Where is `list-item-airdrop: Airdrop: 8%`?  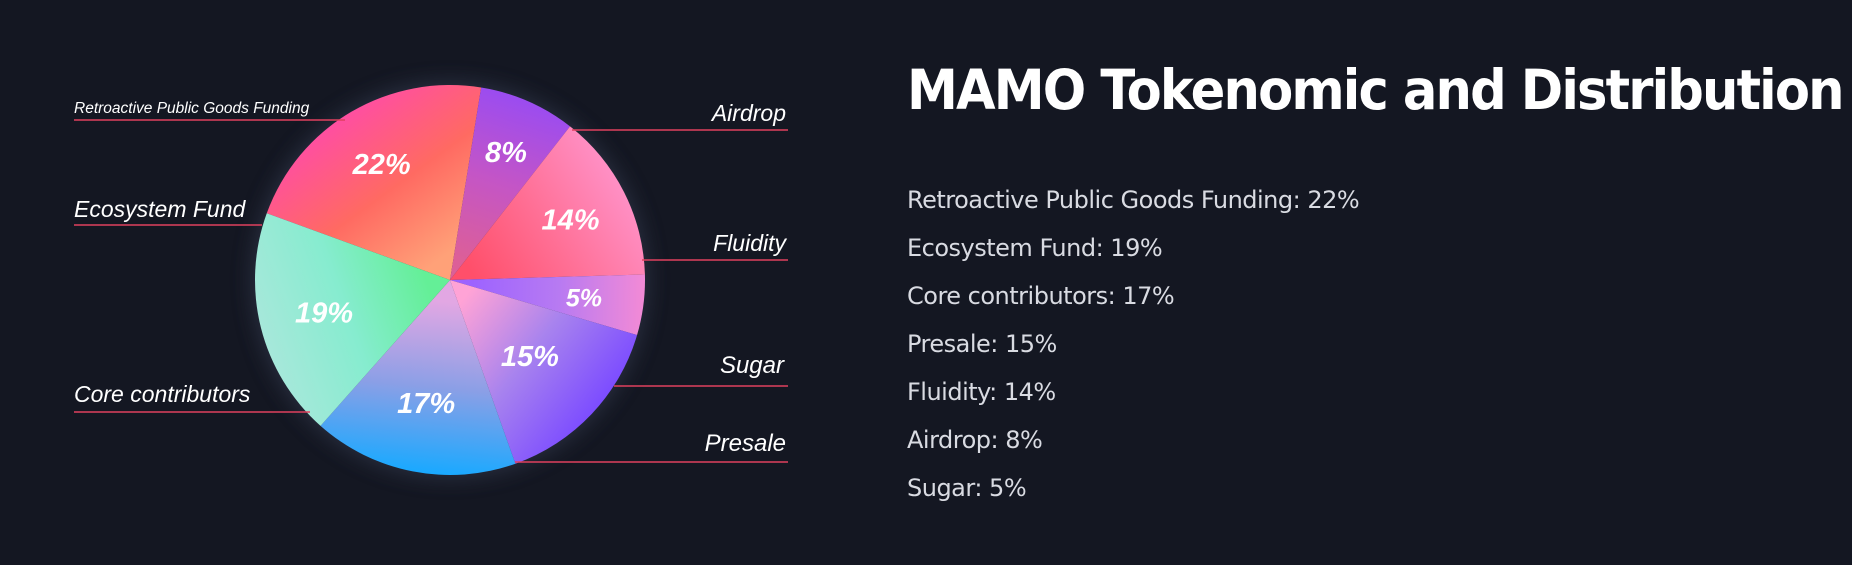
list-item-airdrop: Airdrop: 8% is located at coordinates (975, 440).